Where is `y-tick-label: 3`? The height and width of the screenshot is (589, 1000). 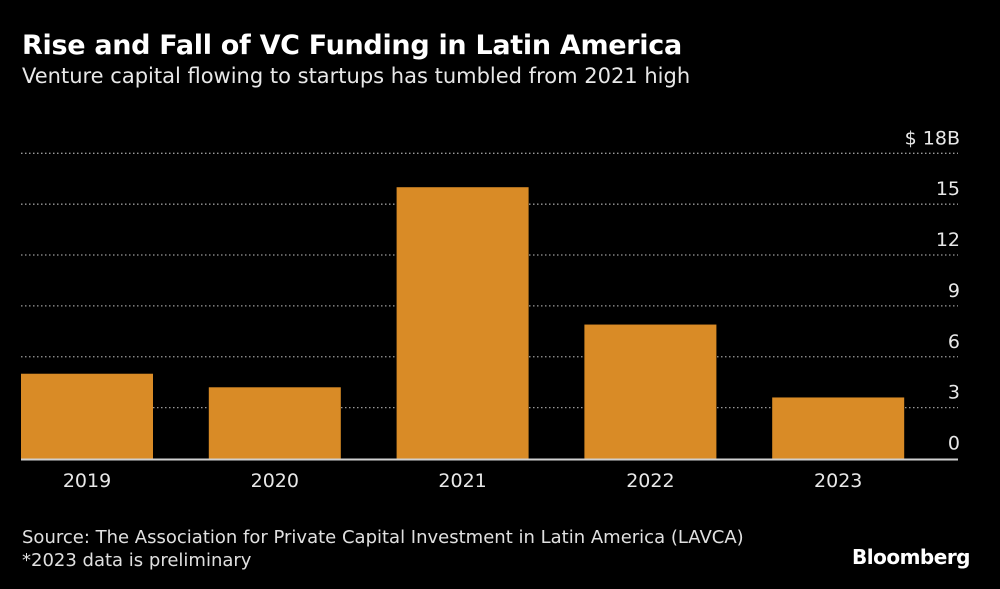 y-tick-label: 3 is located at coordinates (954, 393).